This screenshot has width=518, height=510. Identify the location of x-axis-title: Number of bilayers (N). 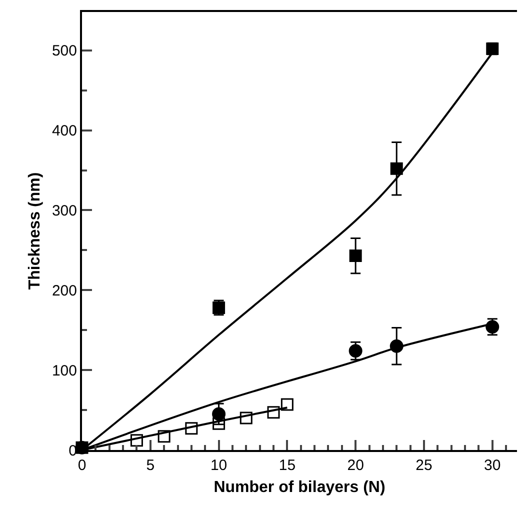
(300, 487).